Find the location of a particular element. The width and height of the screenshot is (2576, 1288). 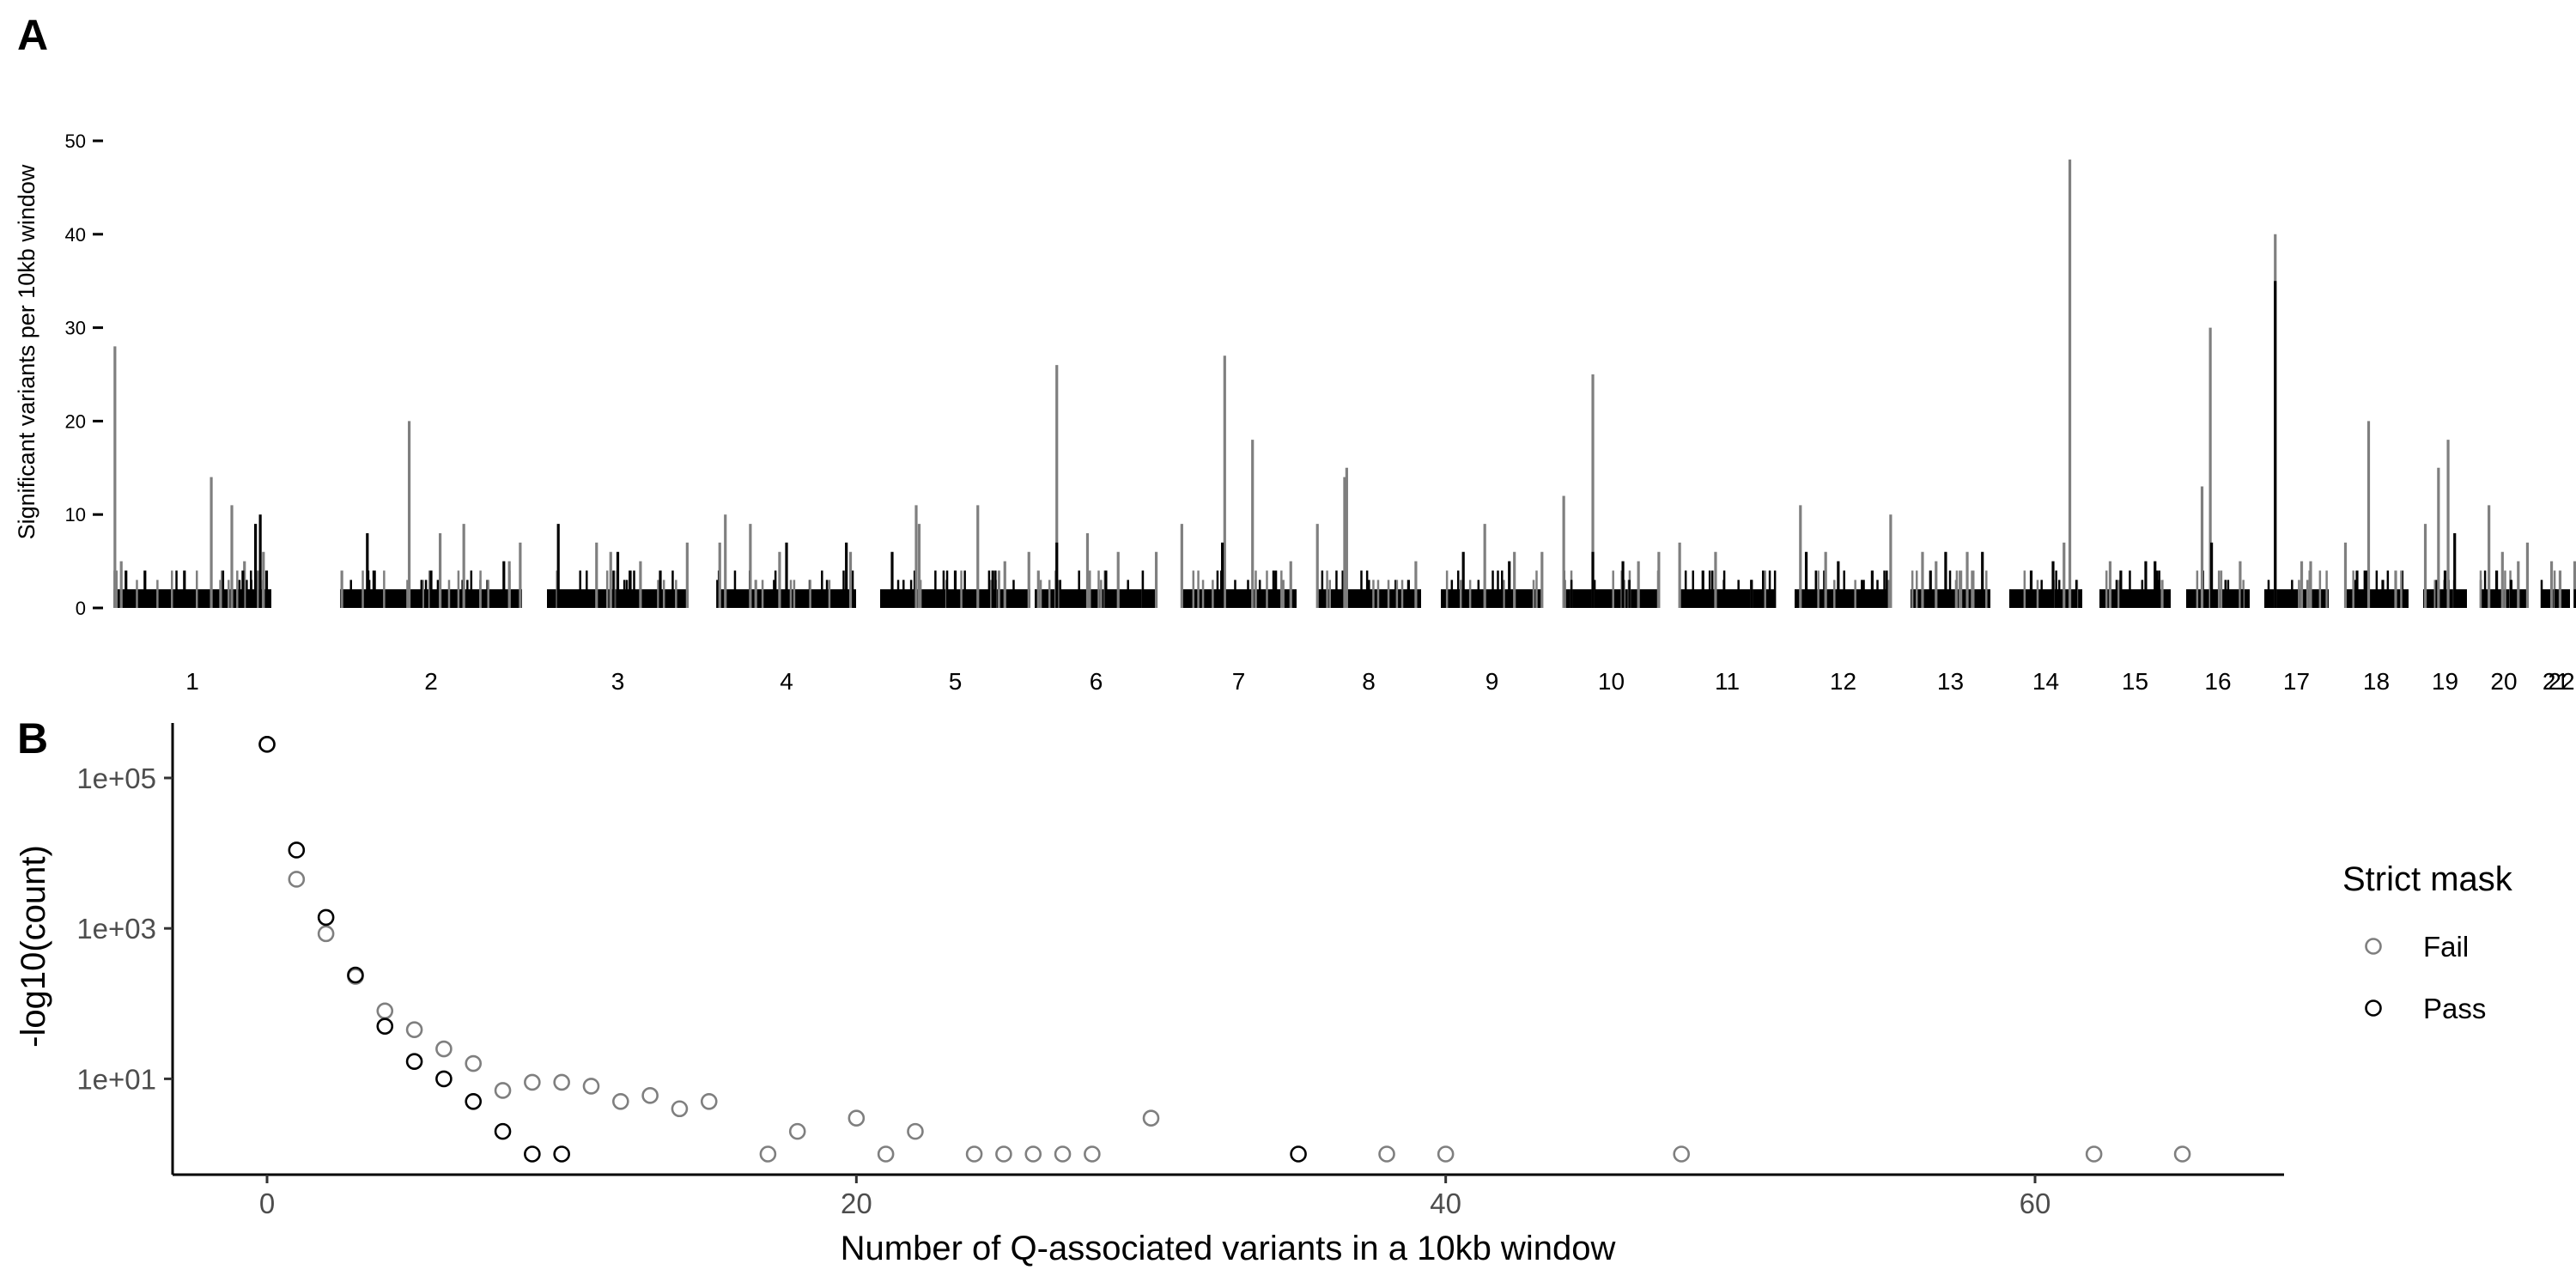

point-fail-x1 is located at coordinates (297, 879).